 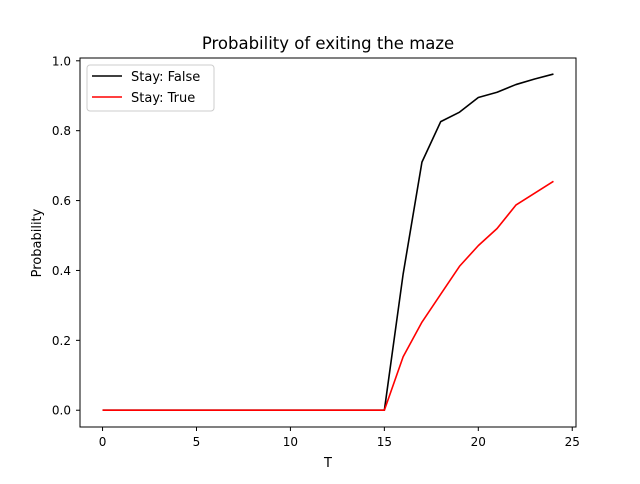 I want to click on y-axis: 0.0 0.2 0.4 0.6 0.8 1.0, so click(x=66, y=236).